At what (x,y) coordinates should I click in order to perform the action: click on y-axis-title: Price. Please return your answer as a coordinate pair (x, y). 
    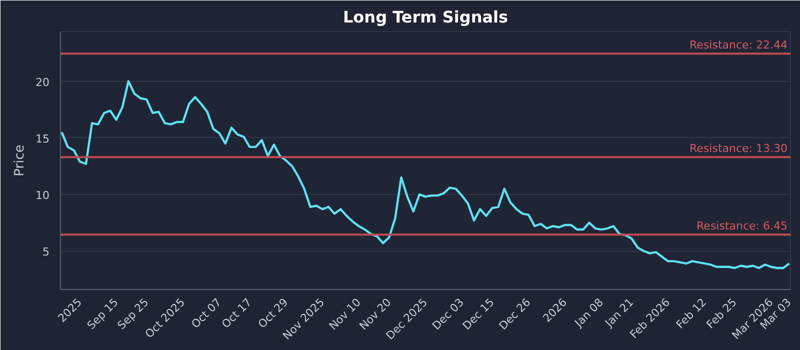
    Looking at the image, I should click on (20, 160).